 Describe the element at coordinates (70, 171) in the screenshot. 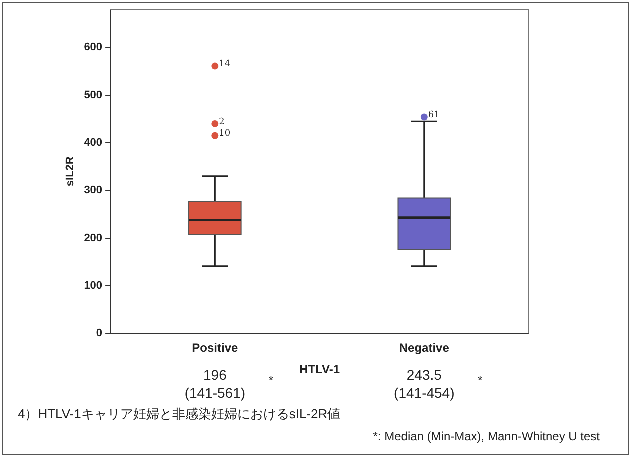

I see `y-axis-title: sIL2R` at that location.